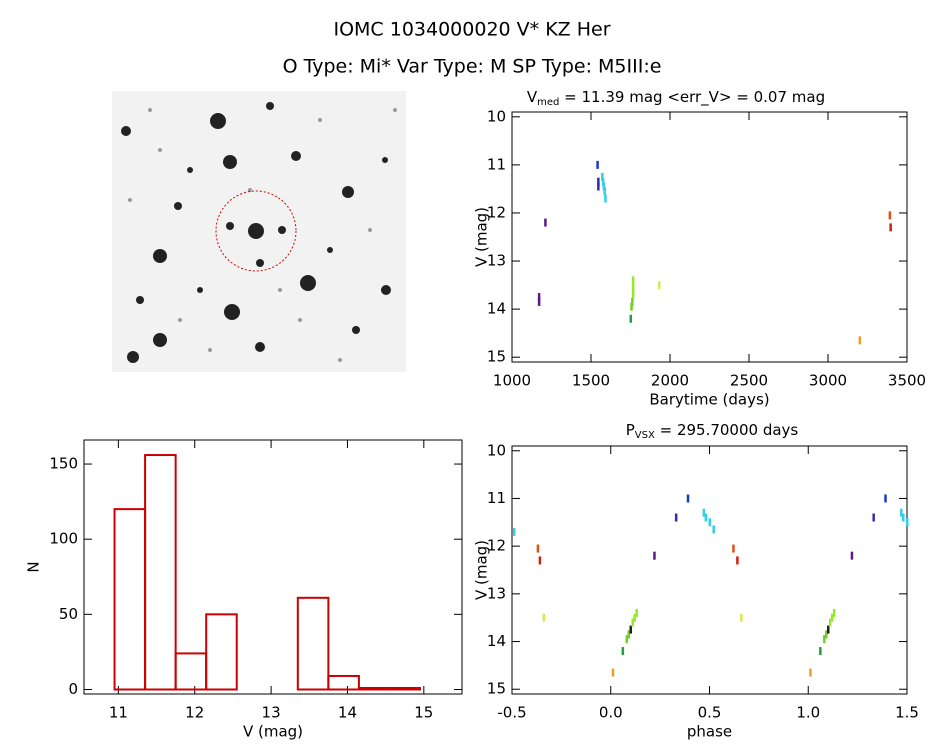  Describe the element at coordinates (828, 381) in the screenshot. I see `x-tick-label: 3000` at that location.